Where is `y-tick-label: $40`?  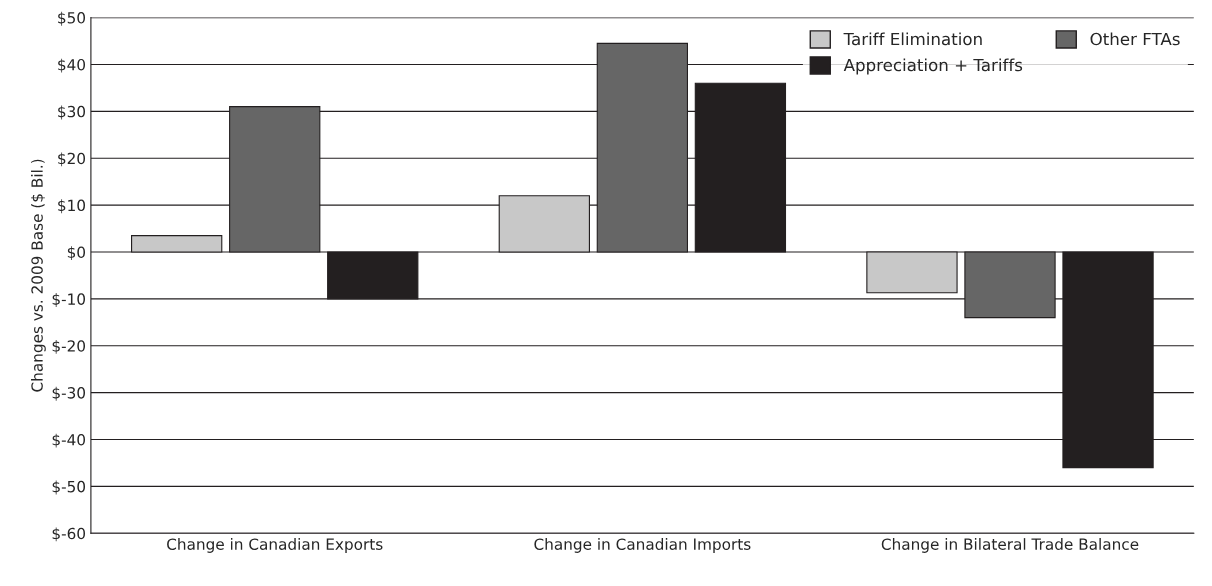
y-tick-label: $40 is located at coordinates (72, 65).